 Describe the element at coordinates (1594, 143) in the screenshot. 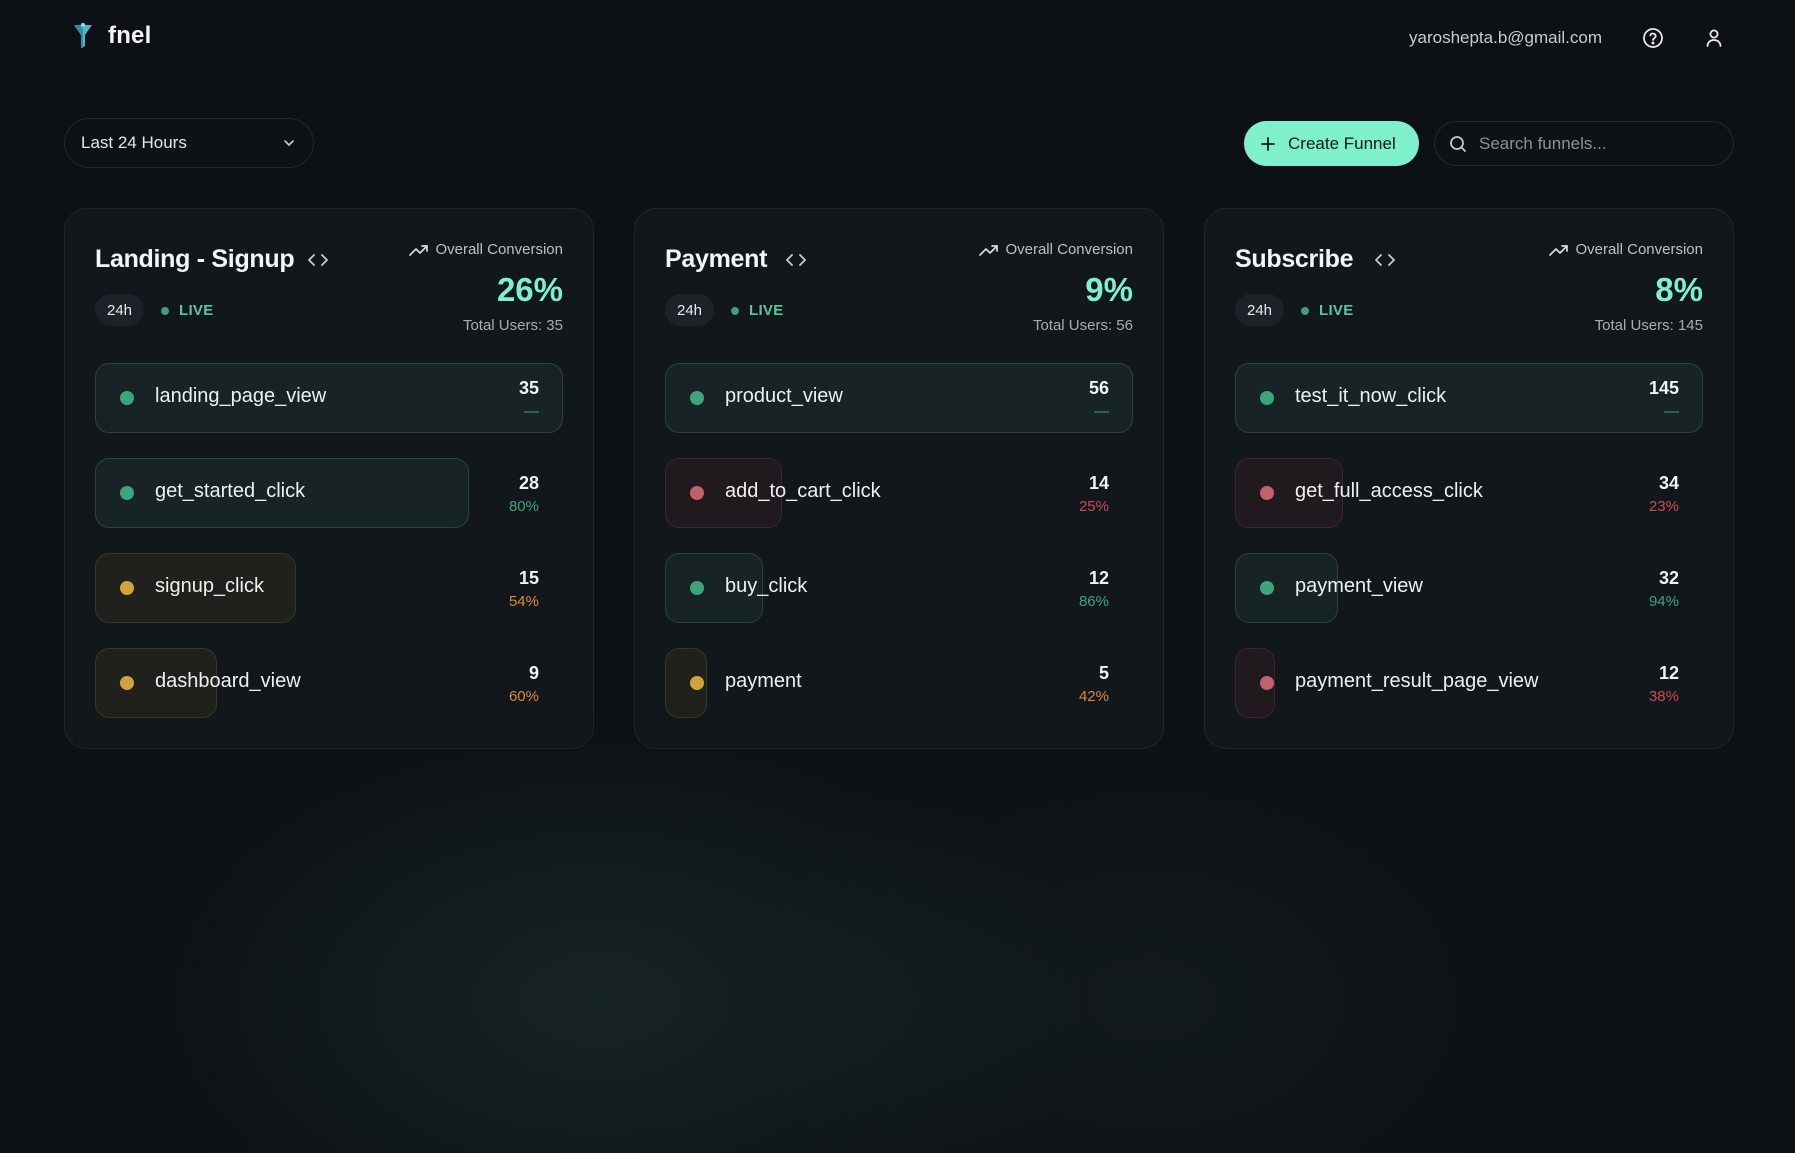

I see `search-input` at that location.